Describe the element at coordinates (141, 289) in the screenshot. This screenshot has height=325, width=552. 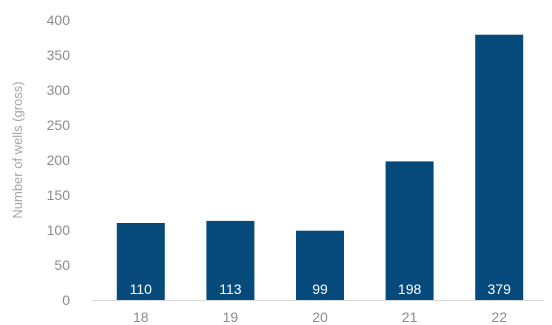
I see `bar-value-label-18: 110` at that location.